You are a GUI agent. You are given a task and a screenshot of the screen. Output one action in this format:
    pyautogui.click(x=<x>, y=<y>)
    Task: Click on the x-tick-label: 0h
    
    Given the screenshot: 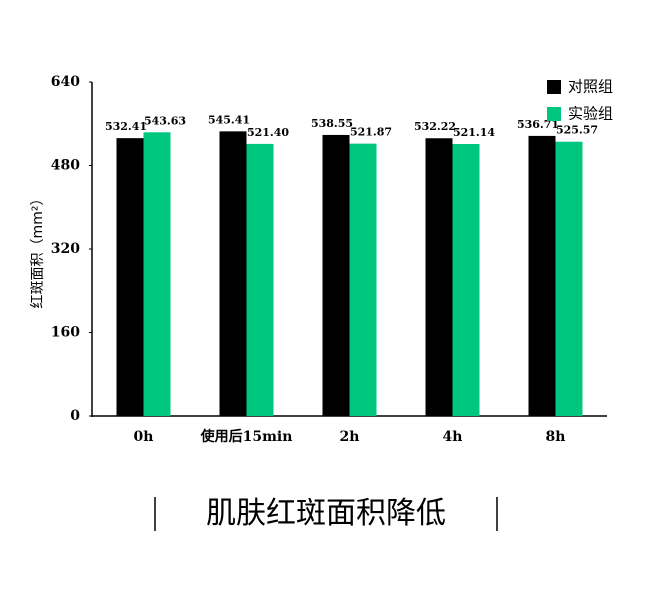 What is the action you would take?
    pyautogui.click(x=144, y=437)
    